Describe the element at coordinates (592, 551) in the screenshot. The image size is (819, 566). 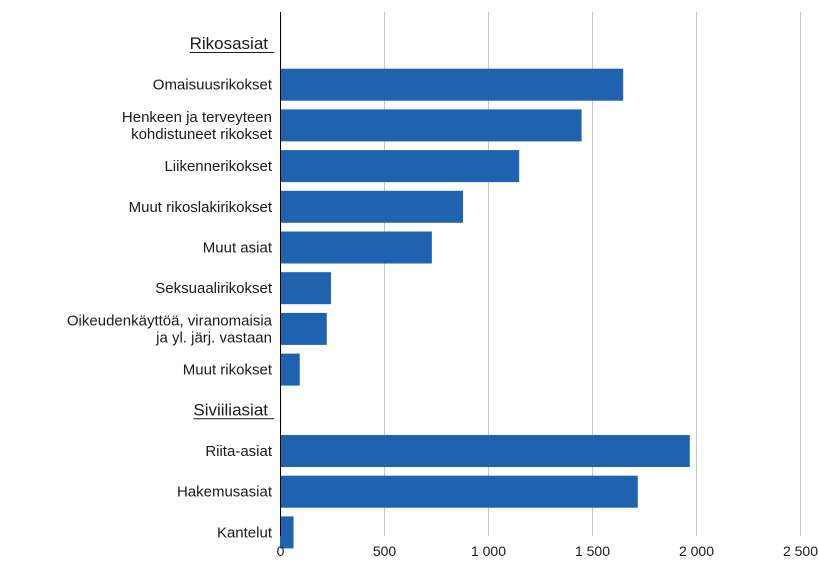
I see `x-tick-label: 1 500` at that location.